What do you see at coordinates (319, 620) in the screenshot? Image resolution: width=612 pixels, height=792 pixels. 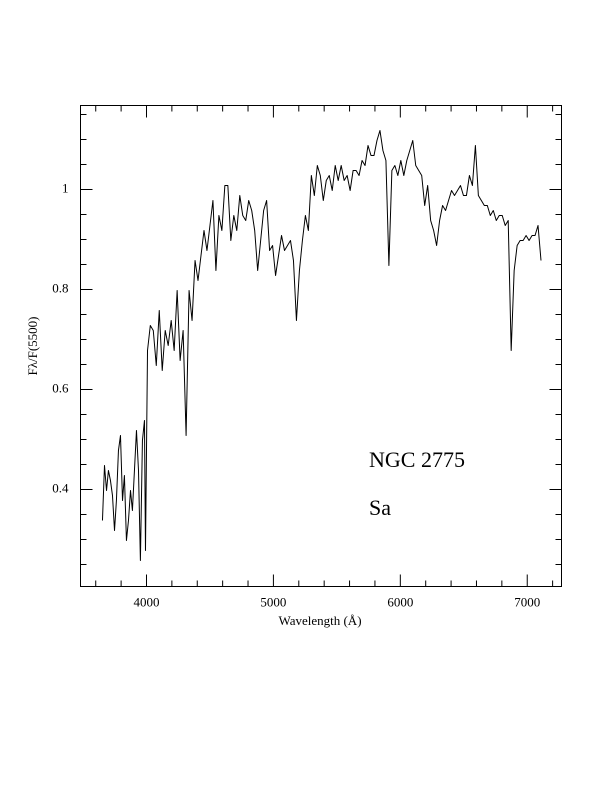 I see `x-axis-label: Wavelength (Å)` at bounding box center [319, 620].